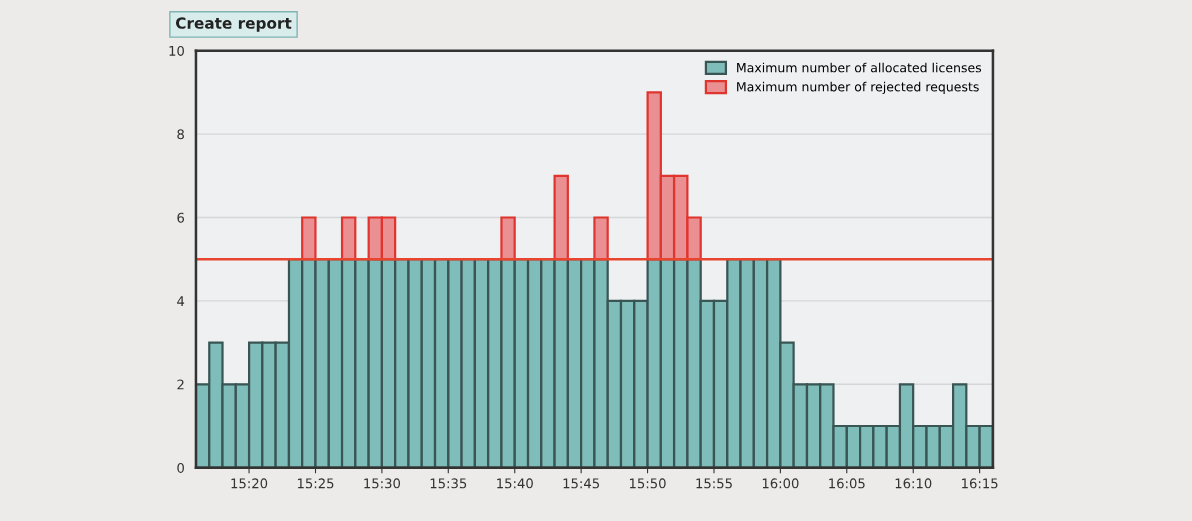 The width and height of the screenshot is (1192, 521). Describe the element at coordinates (714, 483) in the screenshot. I see `x-tick-label: 15:55` at that location.